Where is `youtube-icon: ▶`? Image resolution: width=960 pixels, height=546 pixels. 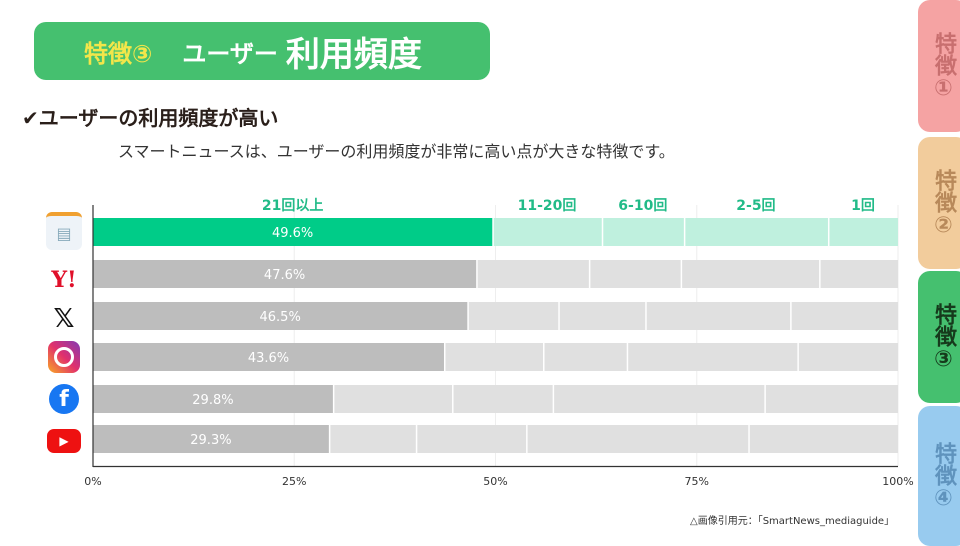
youtube-icon: ▶ is located at coordinates (64, 441).